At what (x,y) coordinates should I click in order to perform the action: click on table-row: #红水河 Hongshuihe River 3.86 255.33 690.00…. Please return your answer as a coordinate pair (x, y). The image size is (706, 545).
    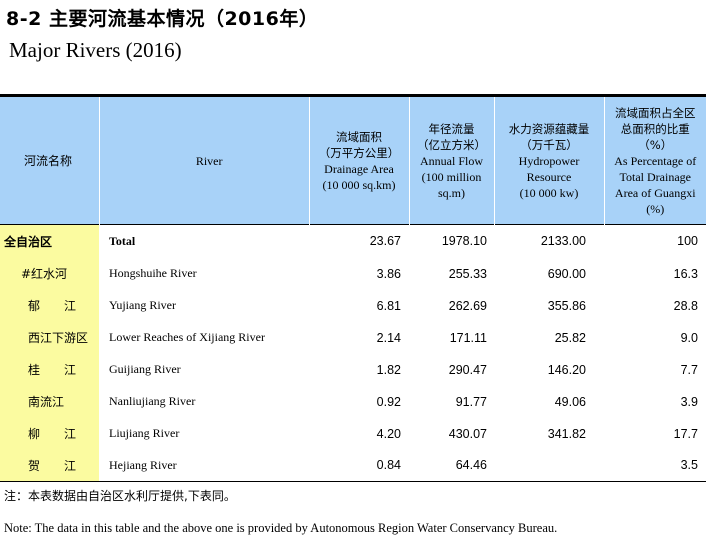
    Looking at the image, I should click on (353, 273).